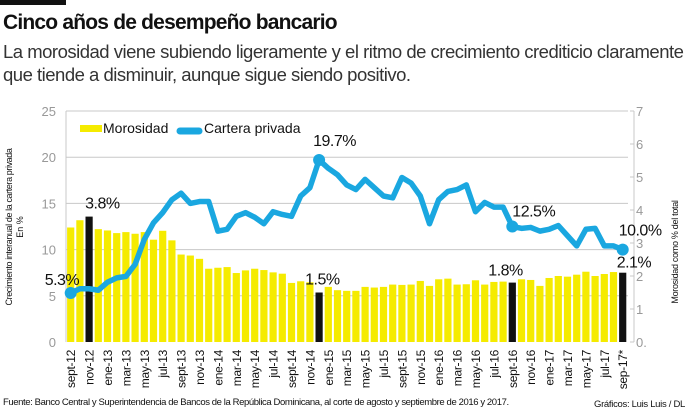 The height and width of the screenshot is (414, 693). Describe the element at coordinates (62, 280) in the screenshot. I see `data-label: 5.3%` at that location.